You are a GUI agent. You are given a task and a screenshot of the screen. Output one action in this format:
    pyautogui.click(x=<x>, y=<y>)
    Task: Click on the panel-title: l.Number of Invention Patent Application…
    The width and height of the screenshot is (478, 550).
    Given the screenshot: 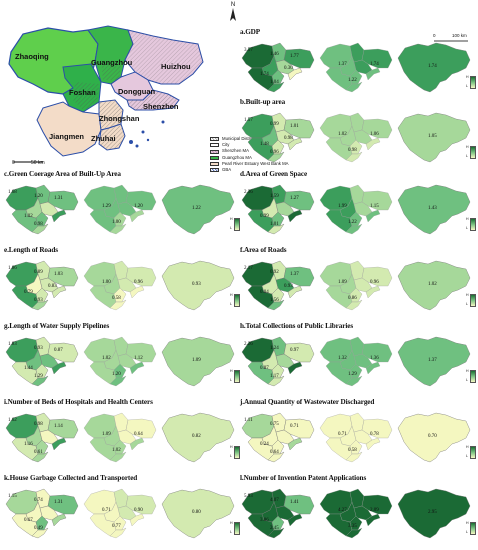 What is the action you would take?
    pyautogui.click(x=303, y=478)
    